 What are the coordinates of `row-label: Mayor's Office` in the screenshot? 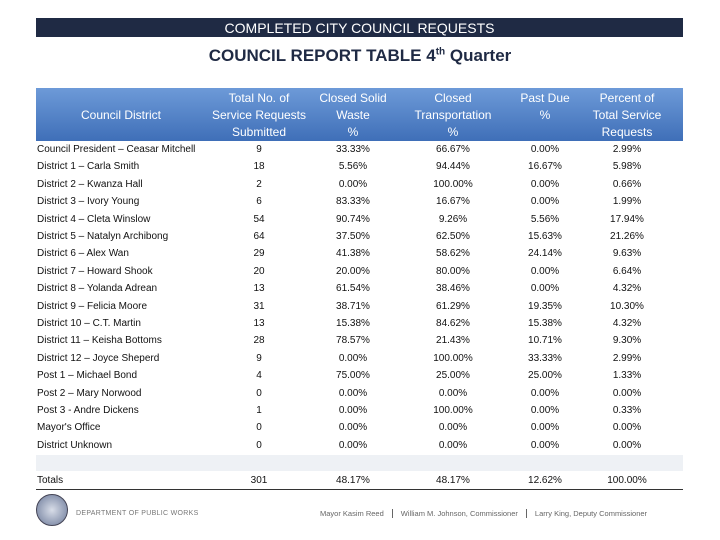 It's located at (69, 428).